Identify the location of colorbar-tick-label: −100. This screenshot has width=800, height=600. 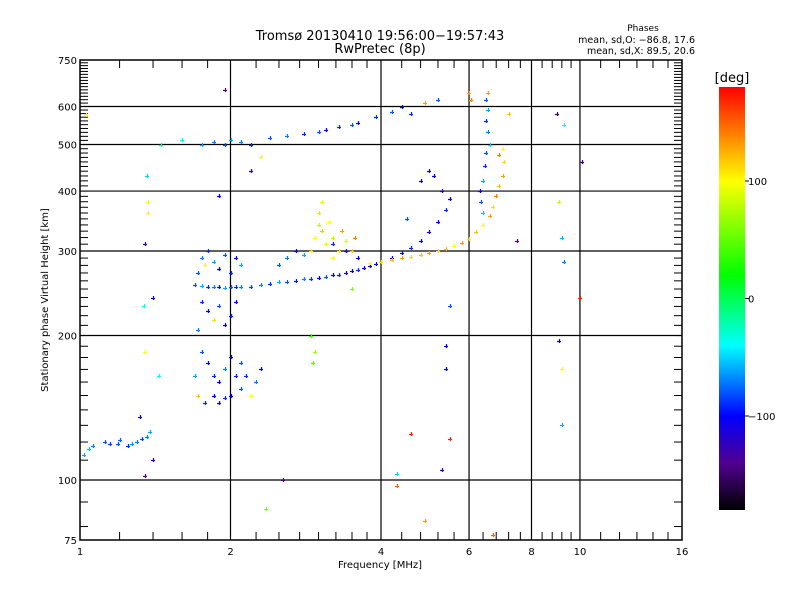
(761, 417).